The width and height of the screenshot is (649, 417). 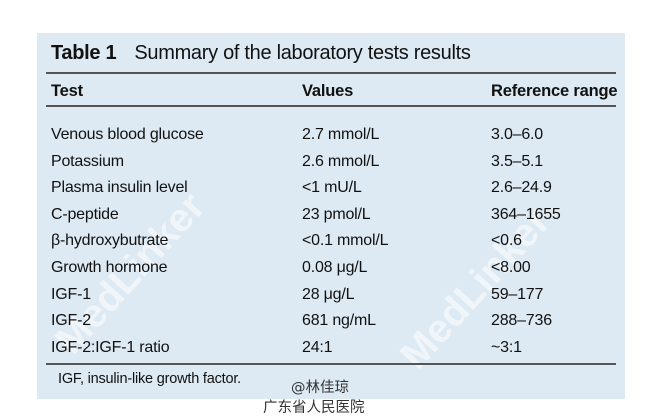 I want to click on header-test: Test, so click(x=67, y=91).